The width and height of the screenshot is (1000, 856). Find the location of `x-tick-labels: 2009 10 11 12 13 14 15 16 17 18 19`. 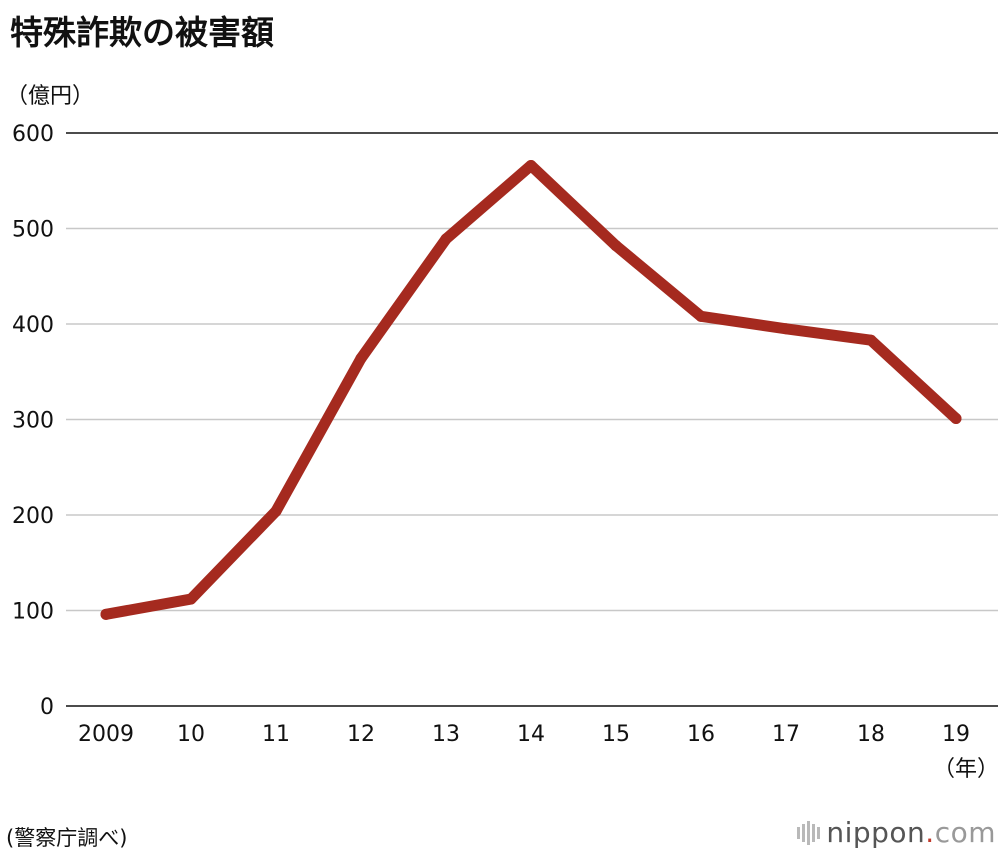

x-tick-labels: 2009 10 11 12 13 14 15 16 17 18 19 is located at coordinates (524, 734).